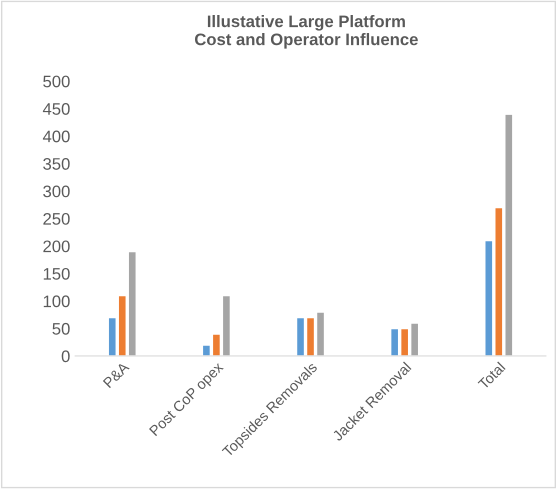 Image resolution: width=557 pixels, height=489 pixels. What do you see at coordinates (56, 246) in the screenshot?
I see `y-tick-label: 200` at bounding box center [56, 246].